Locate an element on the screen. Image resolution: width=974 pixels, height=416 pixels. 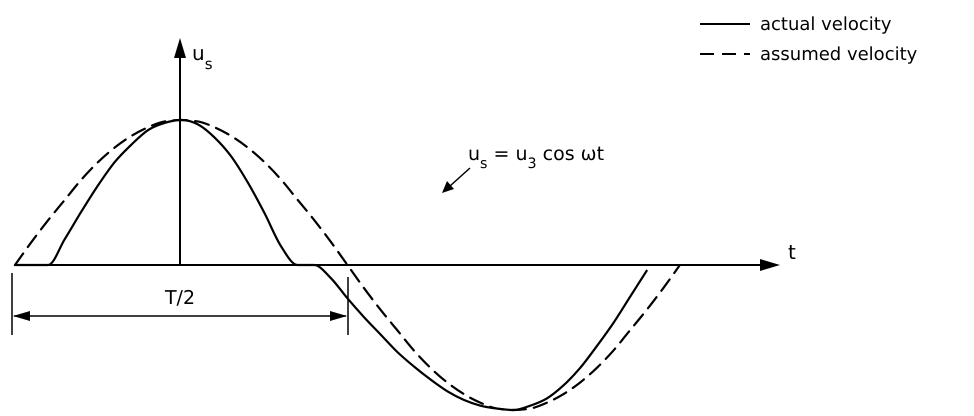
x-axis-title: t is located at coordinates (792, 252).